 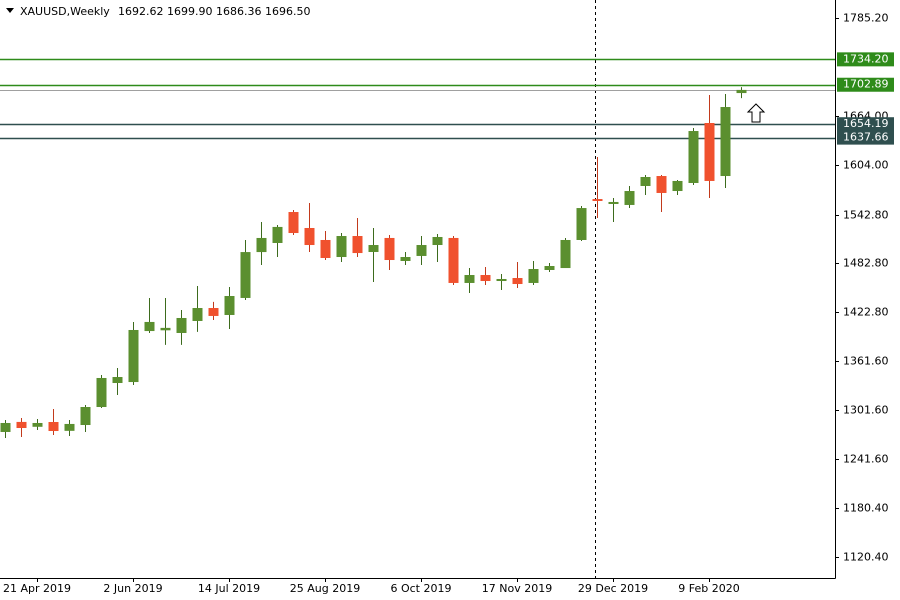 What do you see at coordinates (65, 11) in the screenshot?
I see `header-symbol: XAUUSD,Weekly` at bounding box center [65, 11].